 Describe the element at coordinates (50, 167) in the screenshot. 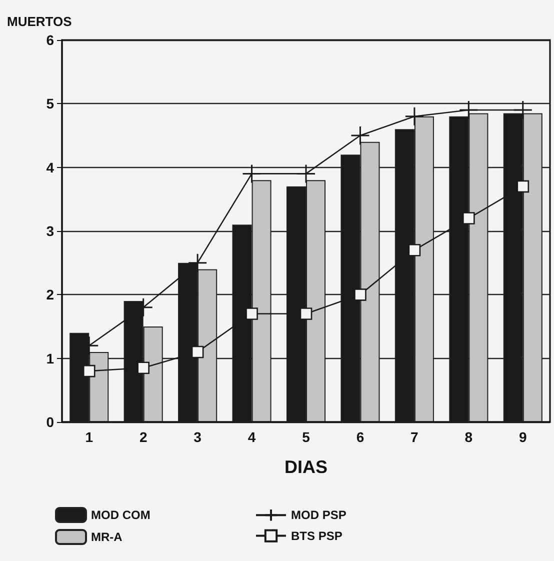

I see `y-tick-label: 4` at that location.